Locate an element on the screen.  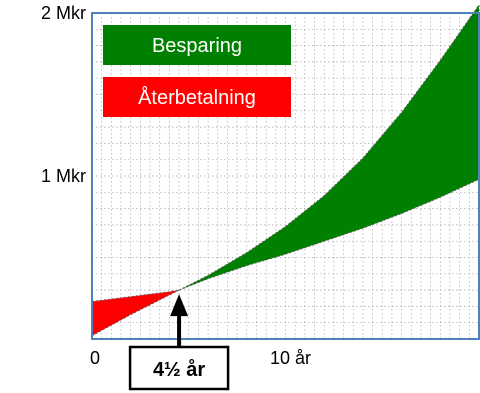
annotation-label: 4½ år is located at coordinates (179, 369).